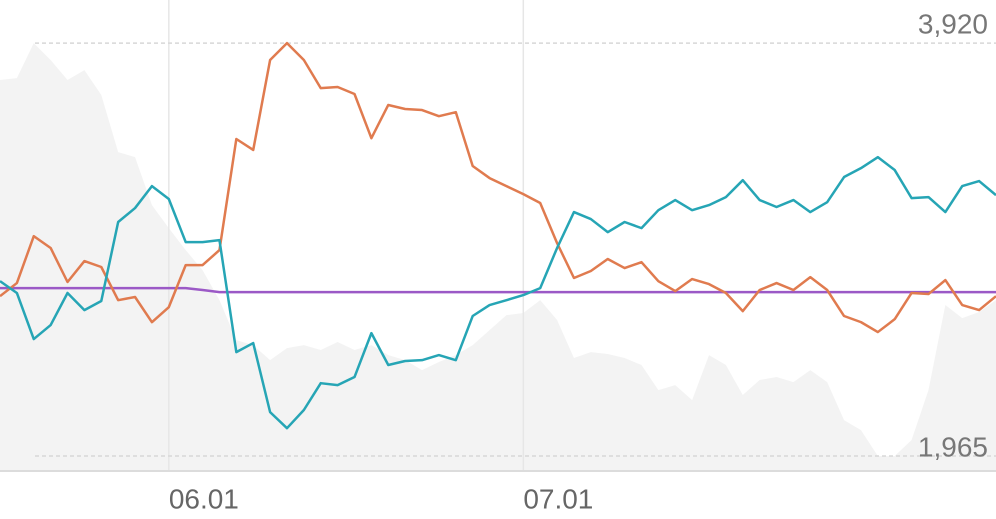 The height and width of the screenshot is (519, 996). What do you see at coordinates (204, 498) in the screenshot?
I see `x-tick-label: 06.01` at bounding box center [204, 498].